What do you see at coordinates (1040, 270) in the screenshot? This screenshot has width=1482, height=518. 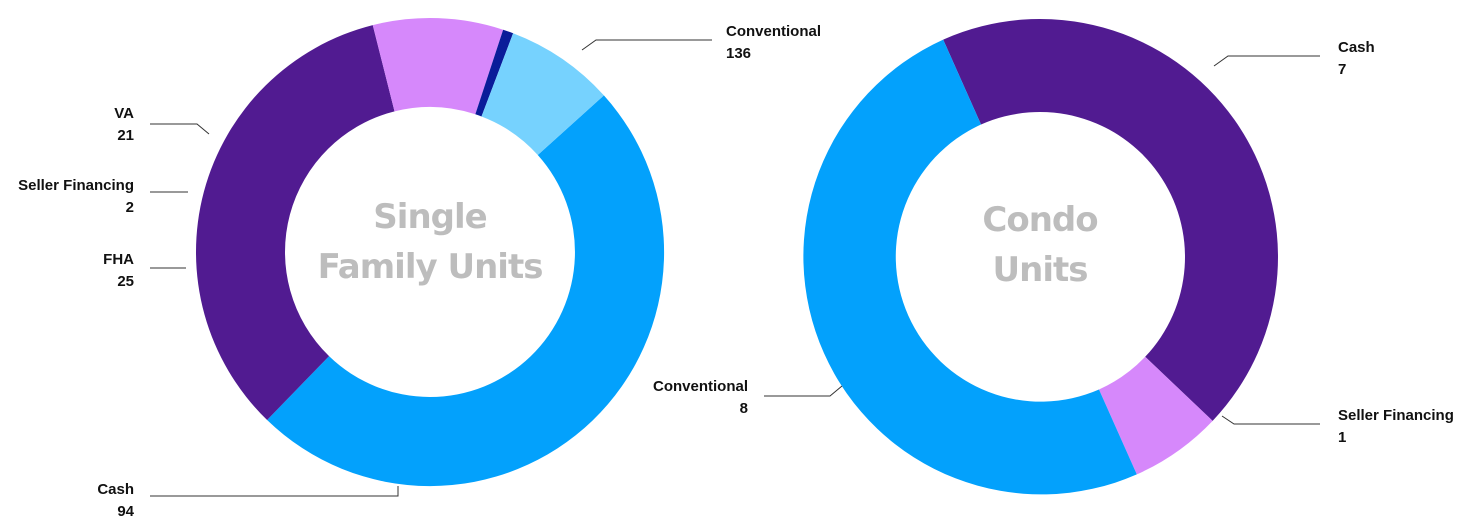 I see `center-label-line-2: Units` at bounding box center [1040, 270].